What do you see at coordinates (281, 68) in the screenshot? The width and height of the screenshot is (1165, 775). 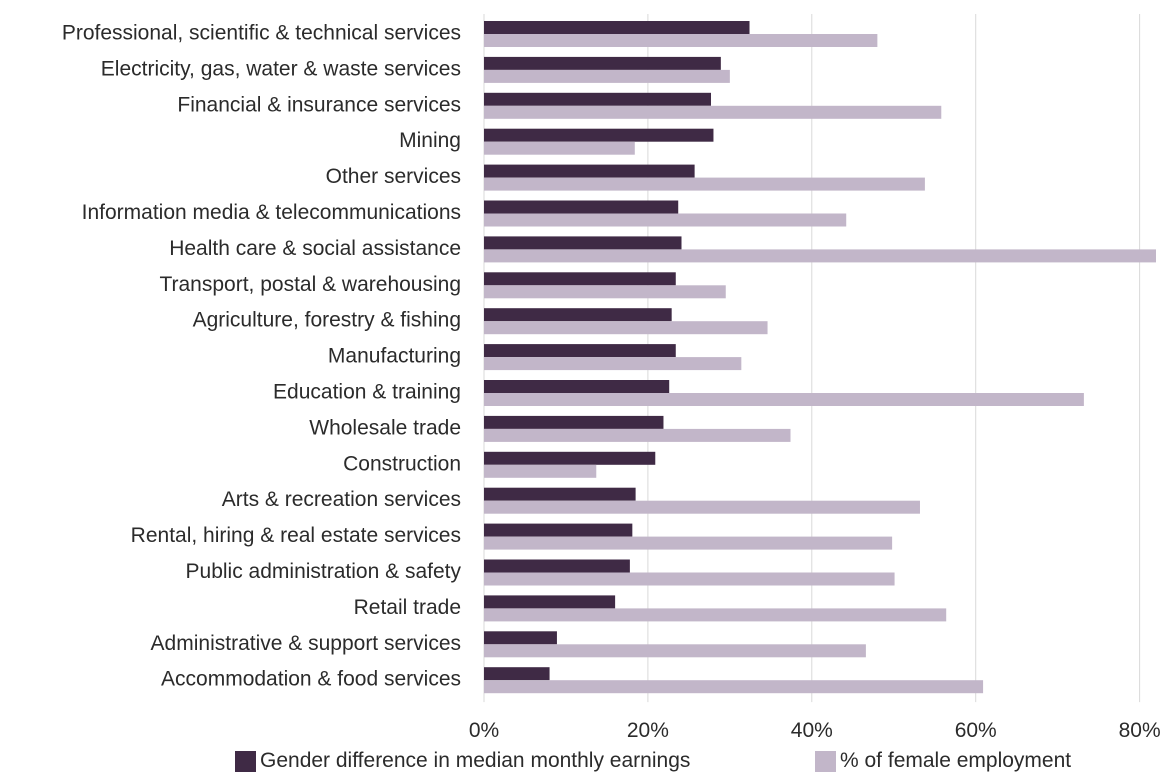 I see `category-label-1: Electricity, gas, water & waste services` at bounding box center [281, 68].